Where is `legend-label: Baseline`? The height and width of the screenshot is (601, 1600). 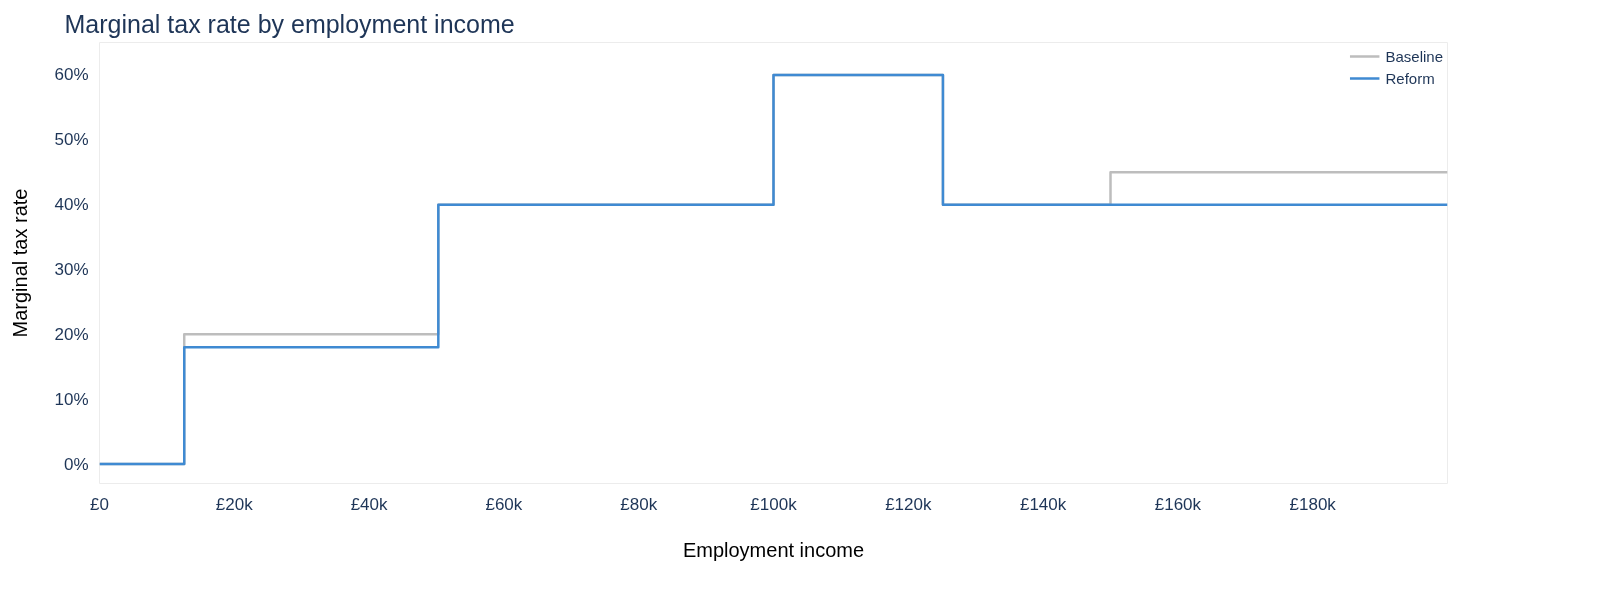
legend-label: Baseline is located at coordinates (1414, 56).